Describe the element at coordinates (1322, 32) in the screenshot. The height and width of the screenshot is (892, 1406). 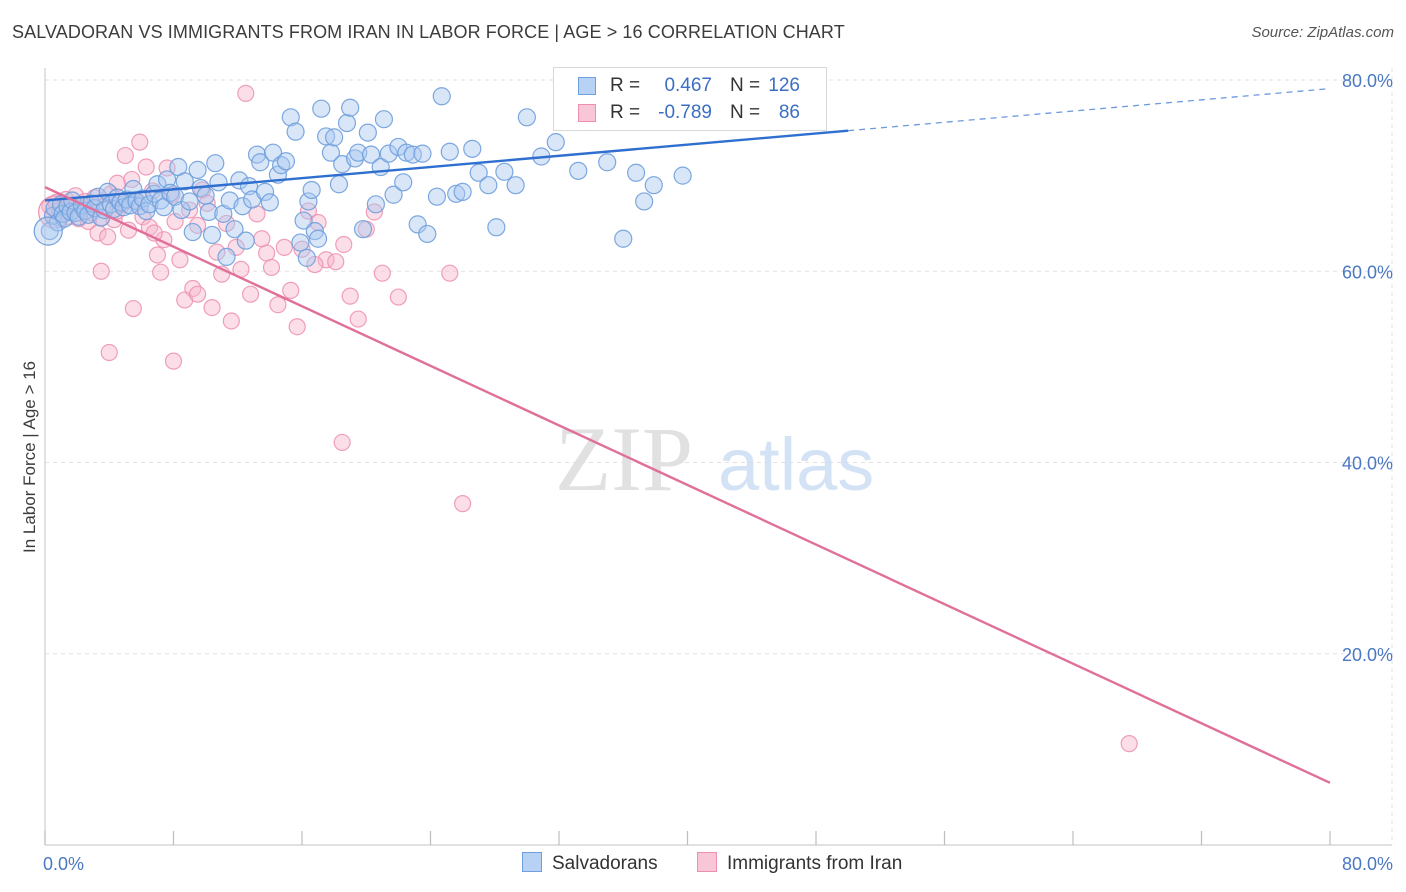
I see `chart-source: Source: ZipAtlas.com` at that location.